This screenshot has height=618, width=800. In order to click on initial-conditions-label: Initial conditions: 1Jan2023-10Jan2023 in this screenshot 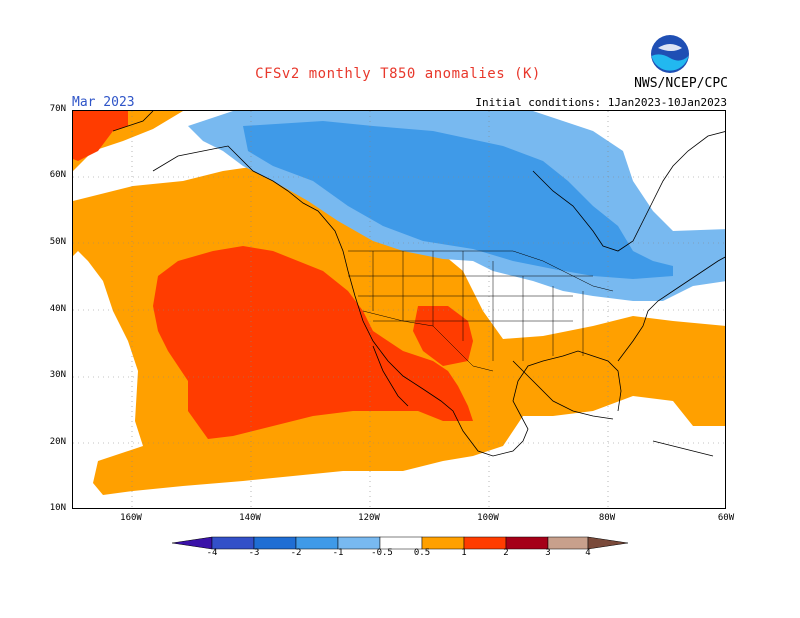, I will do `click(601, 102)`.